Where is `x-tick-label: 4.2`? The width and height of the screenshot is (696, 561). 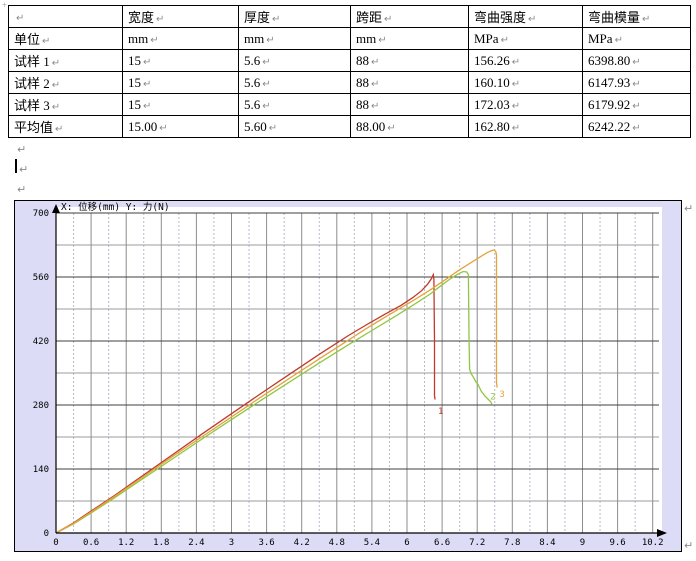
x-tick-label: 4.2 is located at coordinates (302, 543).